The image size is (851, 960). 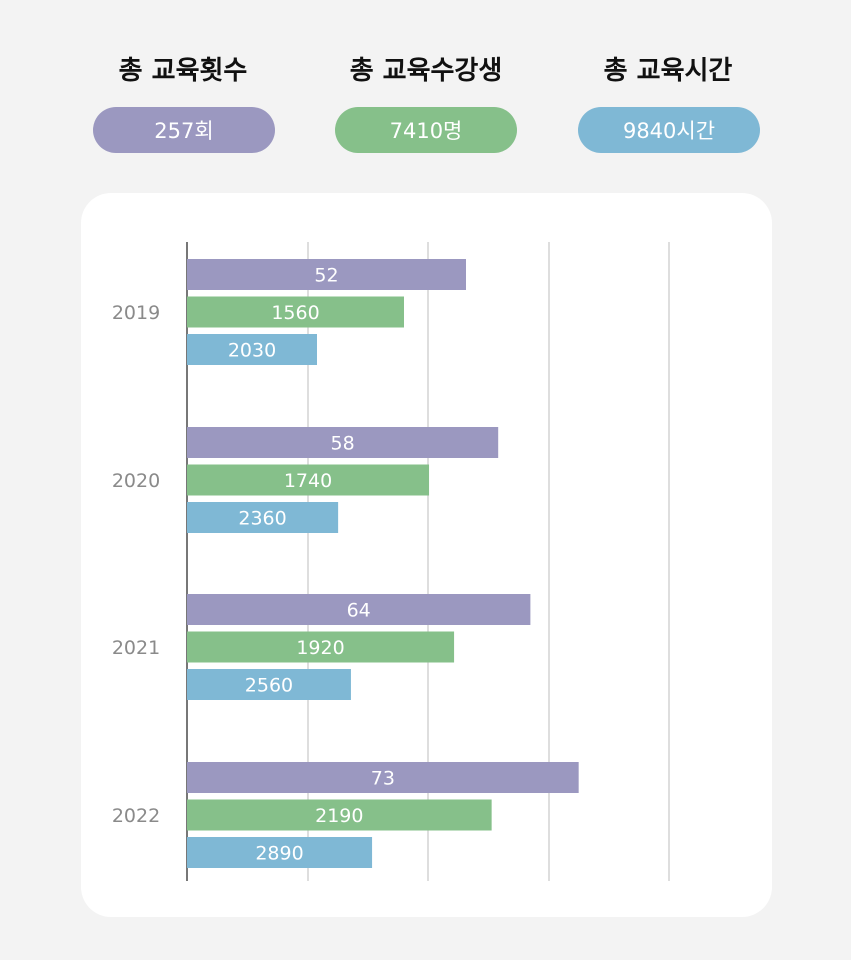 I want to click on bar-value-label: 1740, so click(x=308, y=481).